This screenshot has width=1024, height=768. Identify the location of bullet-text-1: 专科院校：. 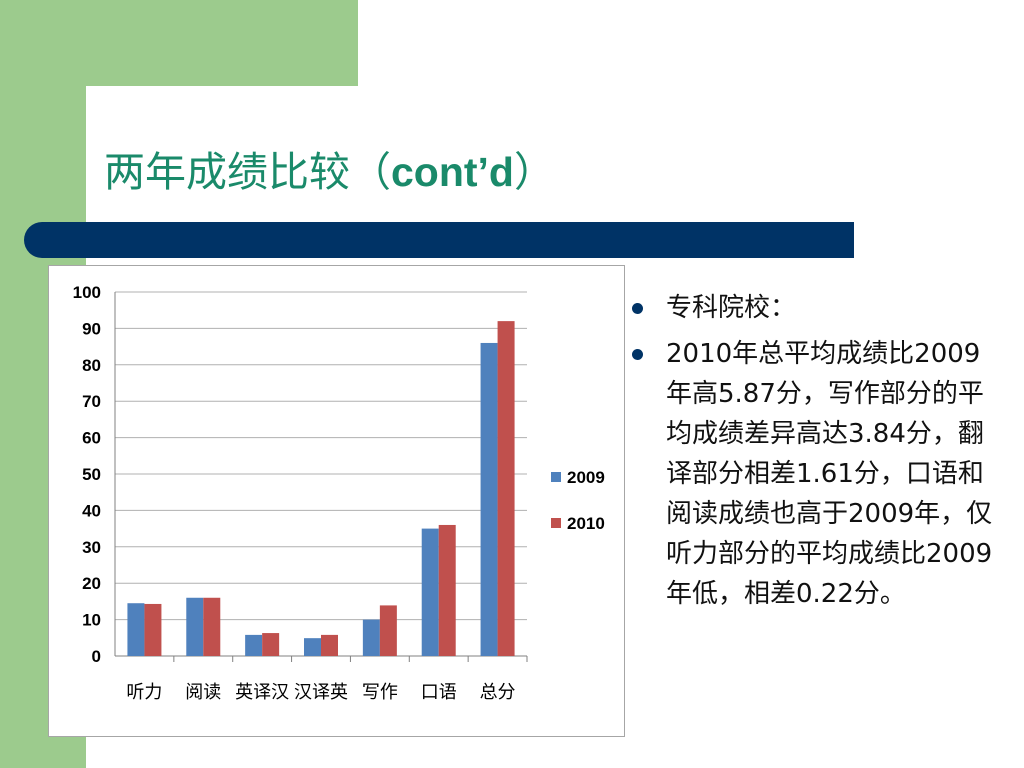
(731, 308).